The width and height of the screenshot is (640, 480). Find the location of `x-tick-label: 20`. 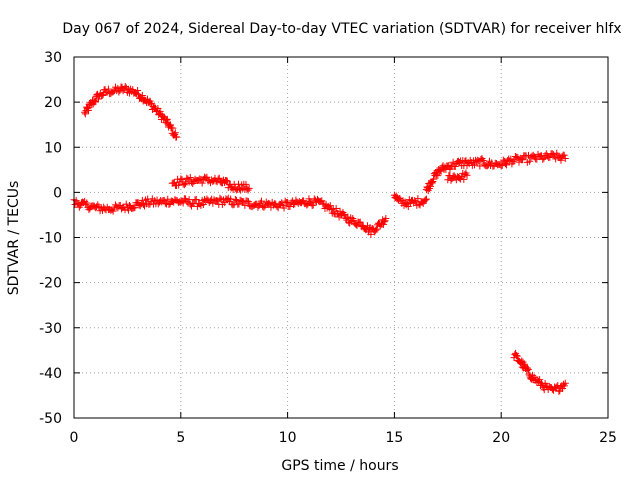

x-tick-label: 20 is located at coordinates (501, 438).